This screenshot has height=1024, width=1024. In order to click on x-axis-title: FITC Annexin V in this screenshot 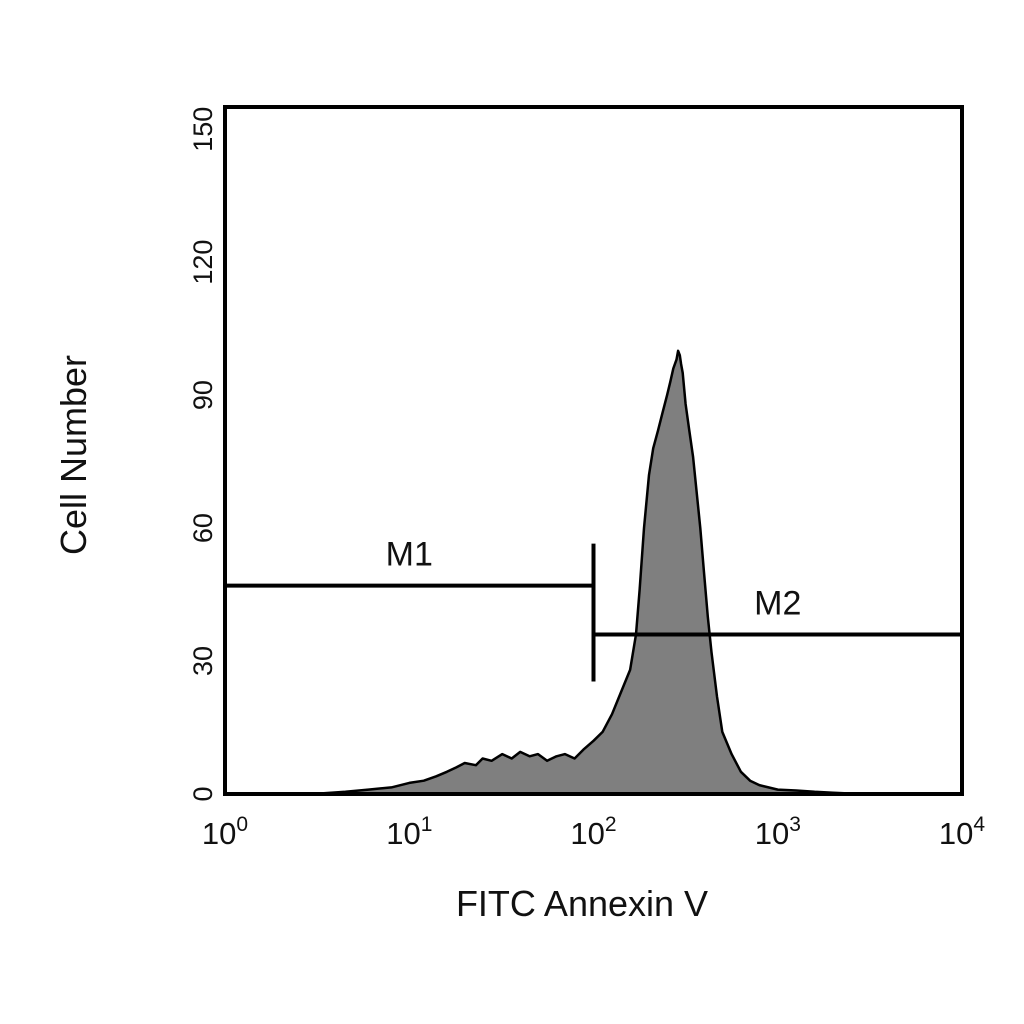, I will do `click(582, 903)`.